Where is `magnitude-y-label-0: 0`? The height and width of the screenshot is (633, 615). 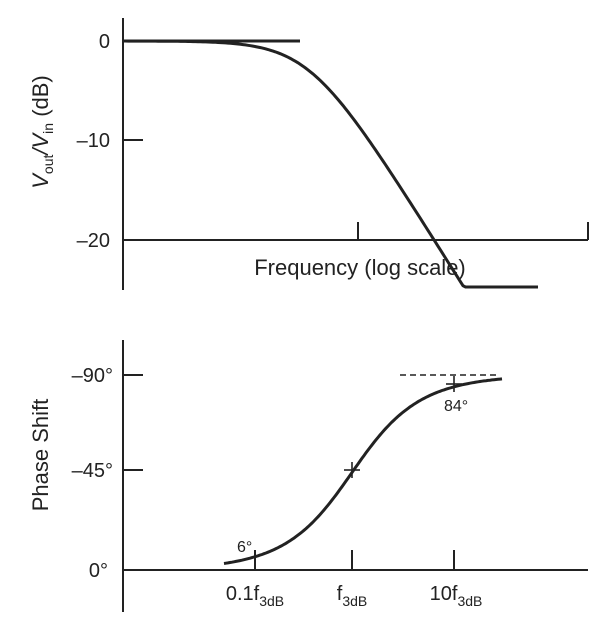 magnitude-y-label-0: 0 is located at coordinates (104, 42).